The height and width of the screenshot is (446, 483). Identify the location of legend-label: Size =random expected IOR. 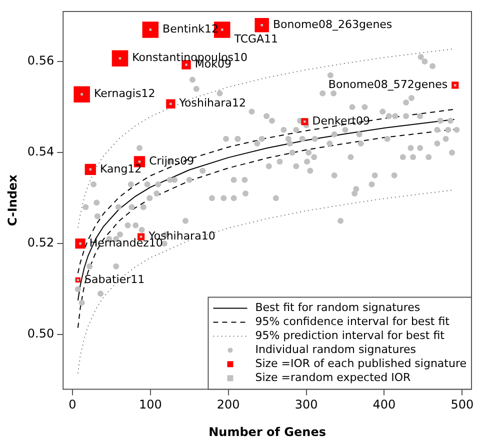
(333, 377).